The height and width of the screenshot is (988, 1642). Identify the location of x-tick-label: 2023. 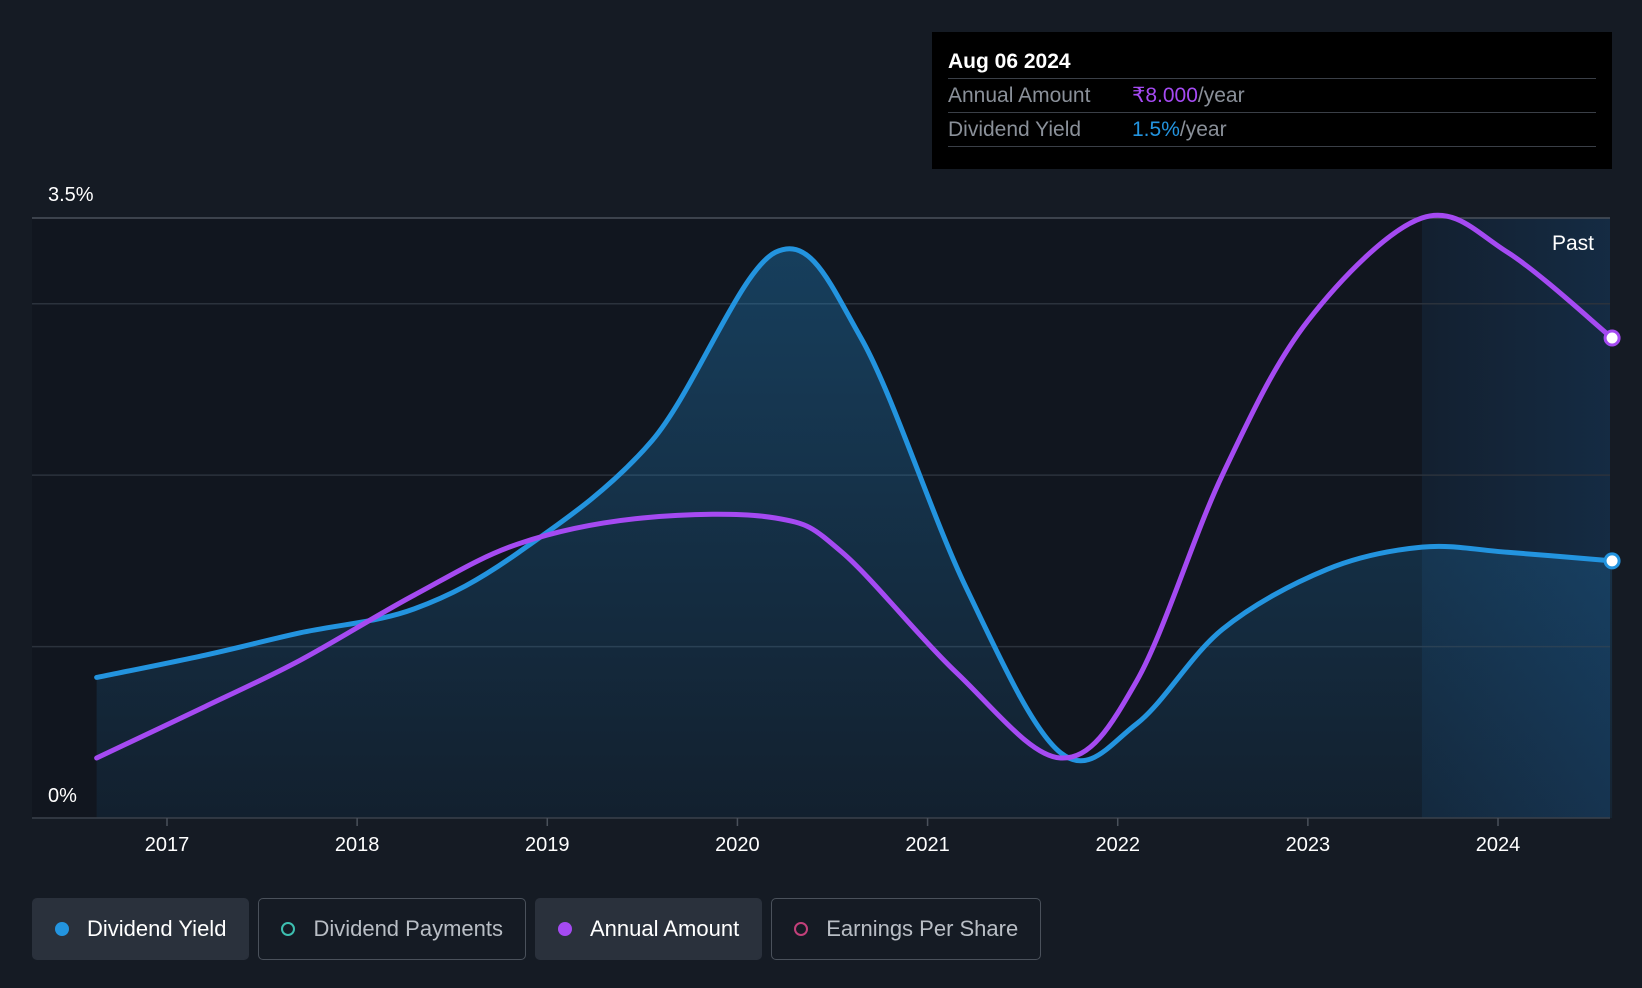
(1308, 845).